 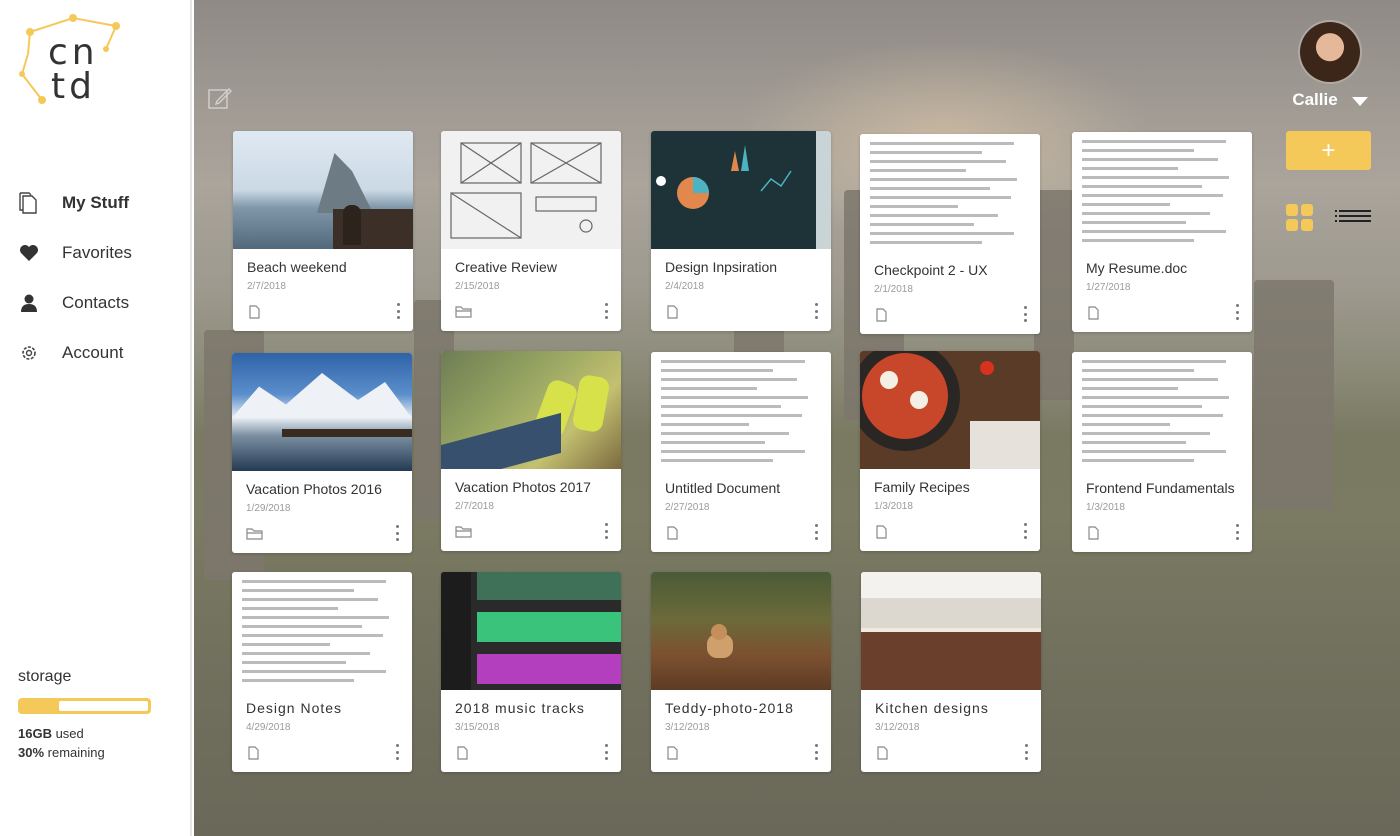 I want to click on file-card: Beach weekend 2/7/2018, so click(x=323, y=231).